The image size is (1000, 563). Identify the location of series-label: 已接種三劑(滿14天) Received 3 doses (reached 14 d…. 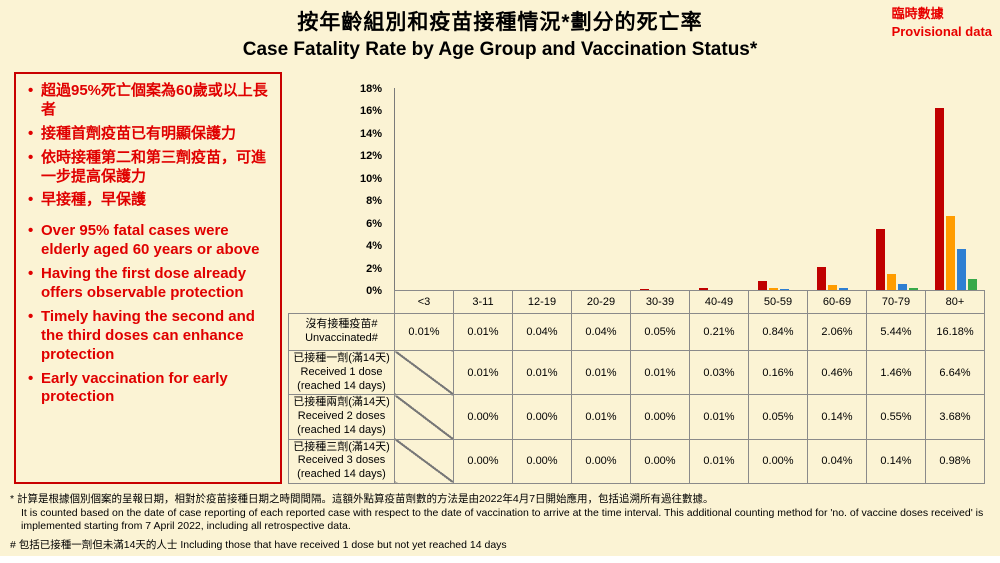
(341, 461).